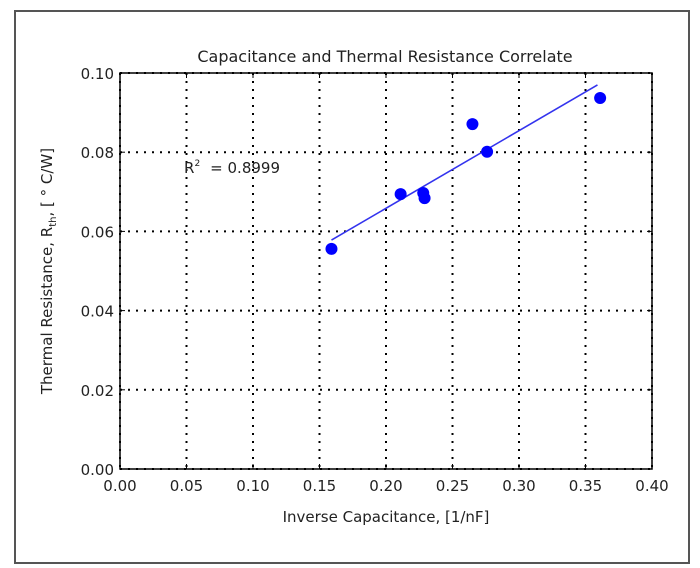 This screenshot has width=700, height=568. What do you see at coordinates (252, 486) in the screenshot?
I see `x-tick-label: 0.10` at bounding box center [252, 486].